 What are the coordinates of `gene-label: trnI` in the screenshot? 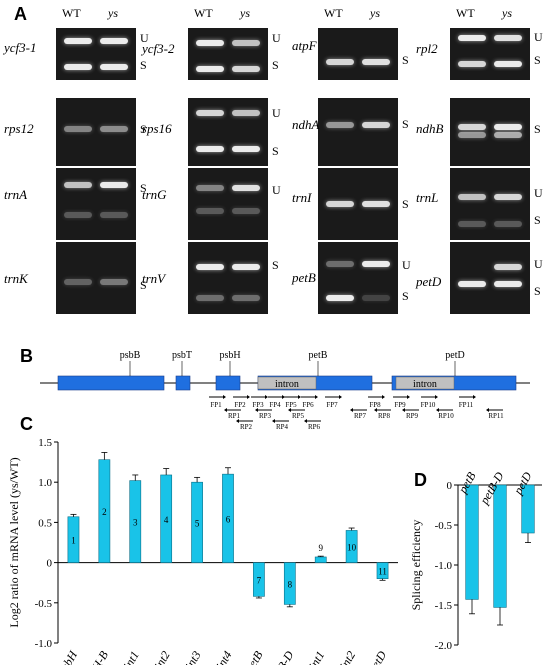 It's located at (302, 198).